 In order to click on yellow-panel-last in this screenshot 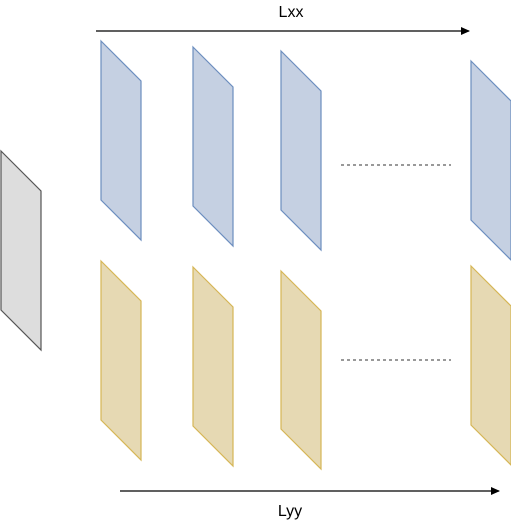, I will do `click(490, 365)`.